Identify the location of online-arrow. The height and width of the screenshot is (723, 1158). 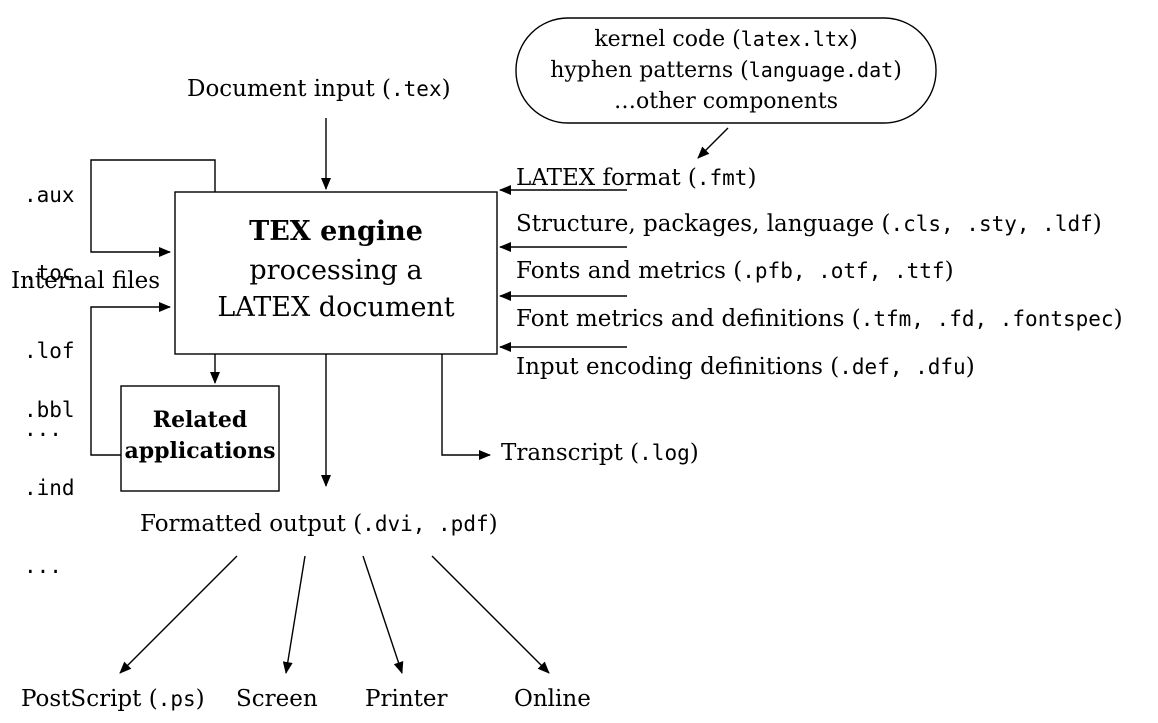
(490, 614).